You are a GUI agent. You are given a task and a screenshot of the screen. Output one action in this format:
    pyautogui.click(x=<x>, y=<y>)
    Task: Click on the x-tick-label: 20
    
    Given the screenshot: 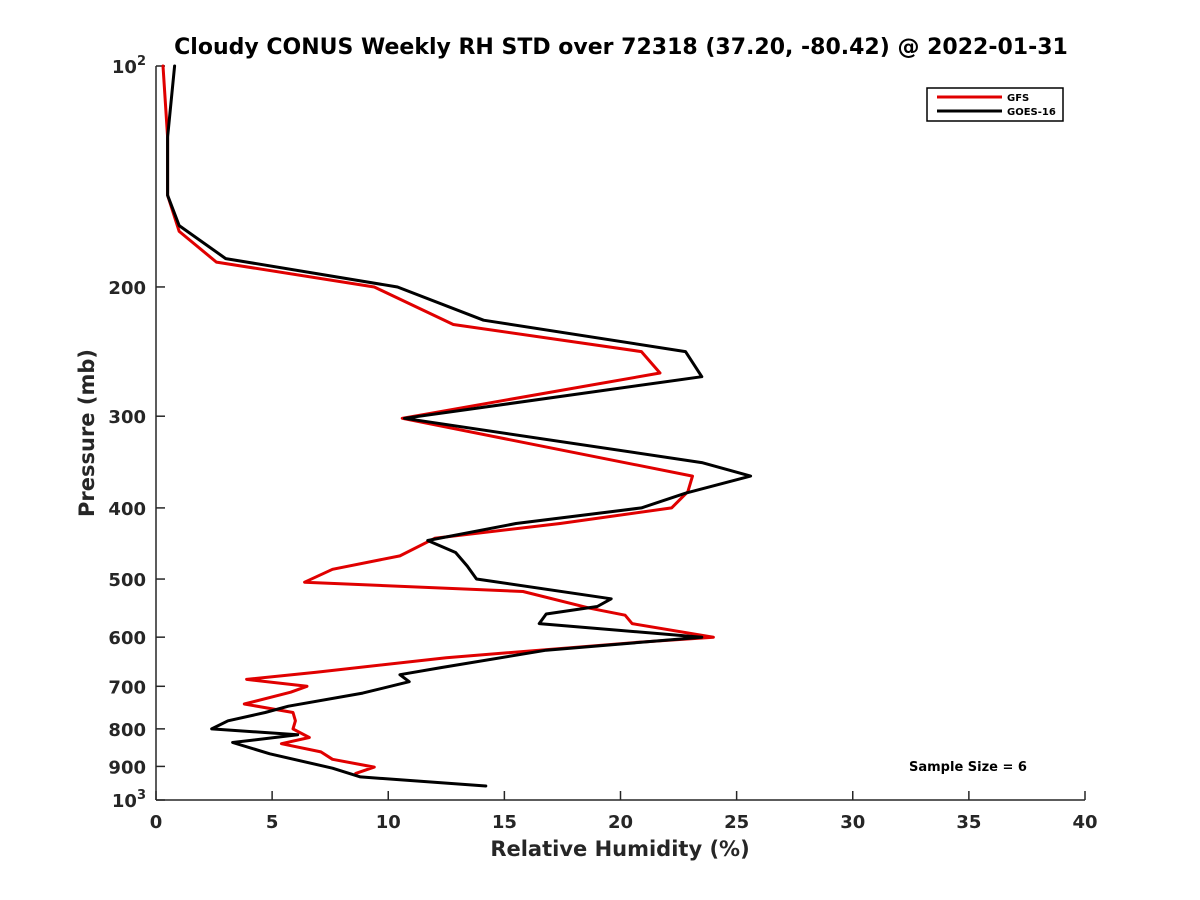 What is the action you would take?
    pyautogui.click(x=620, y=822)
    